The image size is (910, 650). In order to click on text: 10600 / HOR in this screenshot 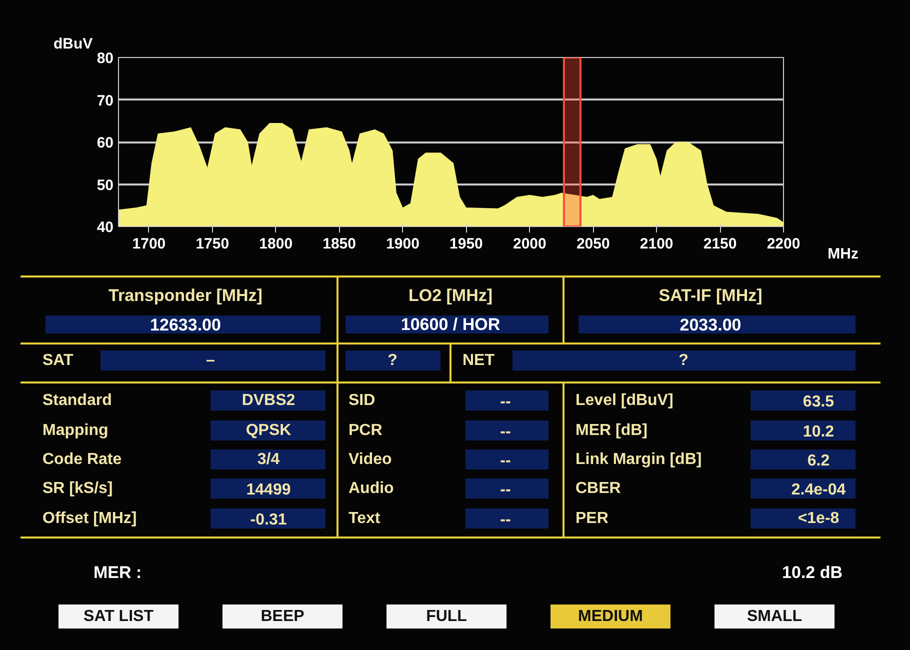, I will do `click(450, 324)`.